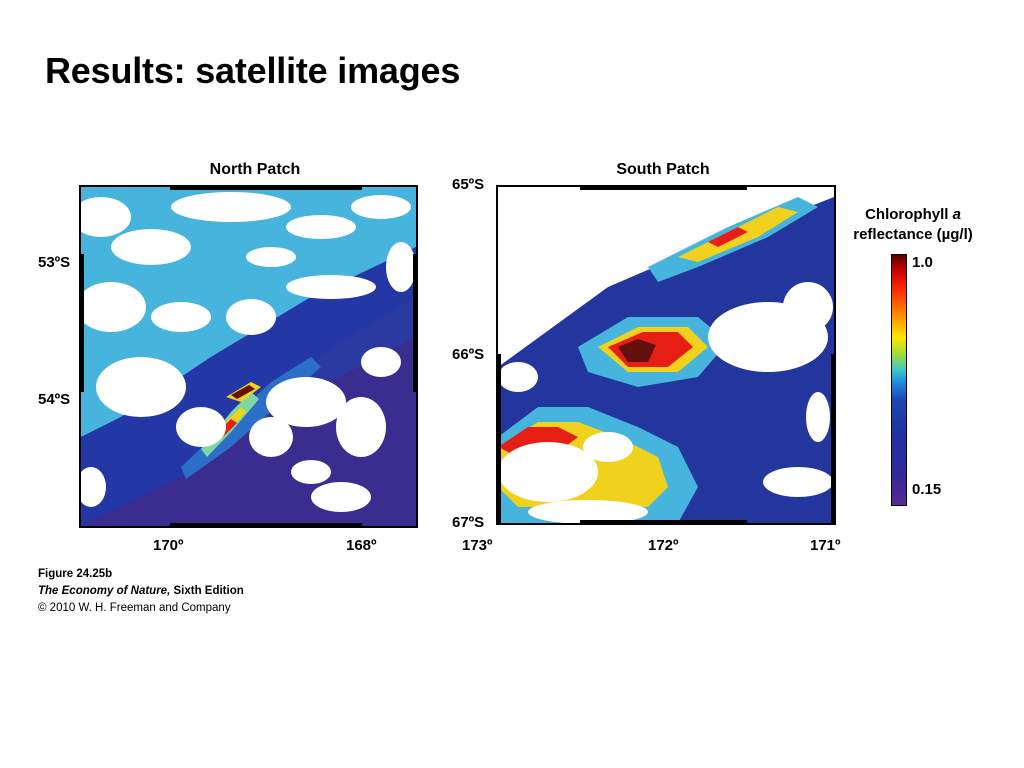 This screenshot has width=1024, height=768. I want to click on legend-title: Chlorophyll a reflectance (µg/l), so click(913, 225).